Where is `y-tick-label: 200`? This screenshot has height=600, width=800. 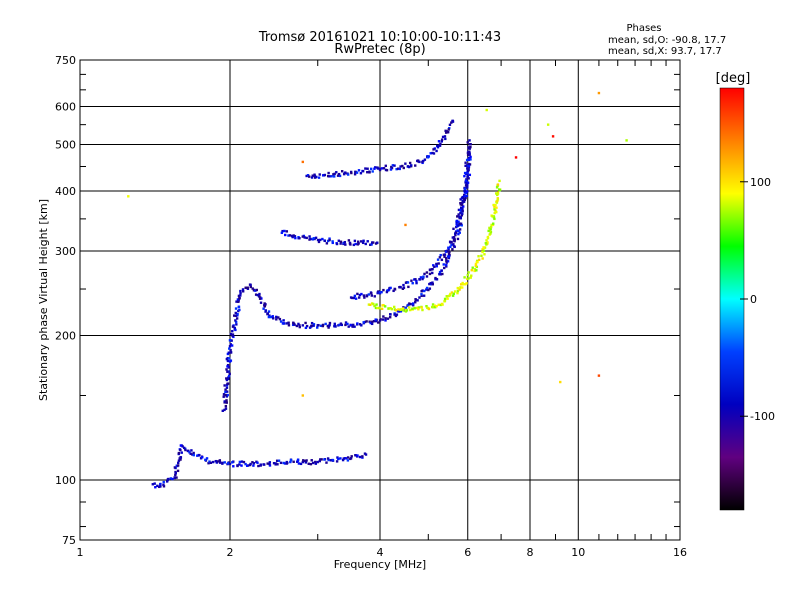
y-tick-label: 200 is located at coordinates (65, 336).